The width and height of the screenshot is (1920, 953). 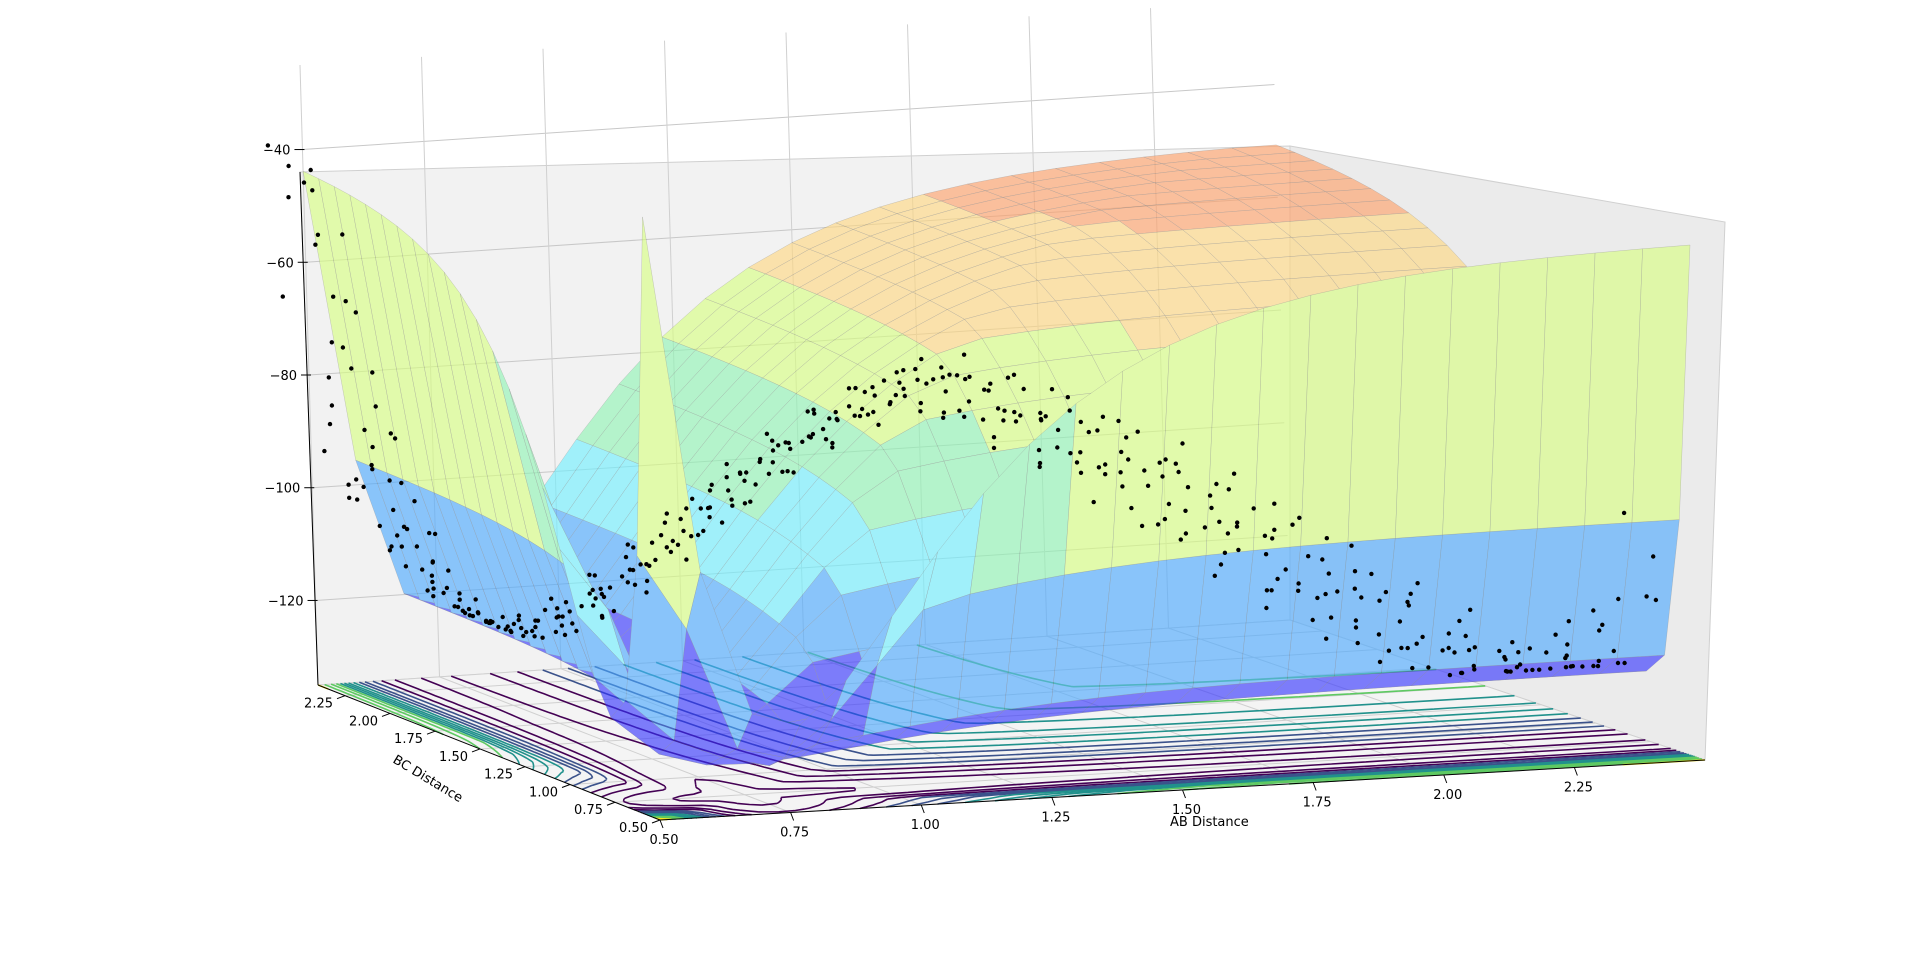 I want to click on x-tick-mark, so click(x=1184, y=794).